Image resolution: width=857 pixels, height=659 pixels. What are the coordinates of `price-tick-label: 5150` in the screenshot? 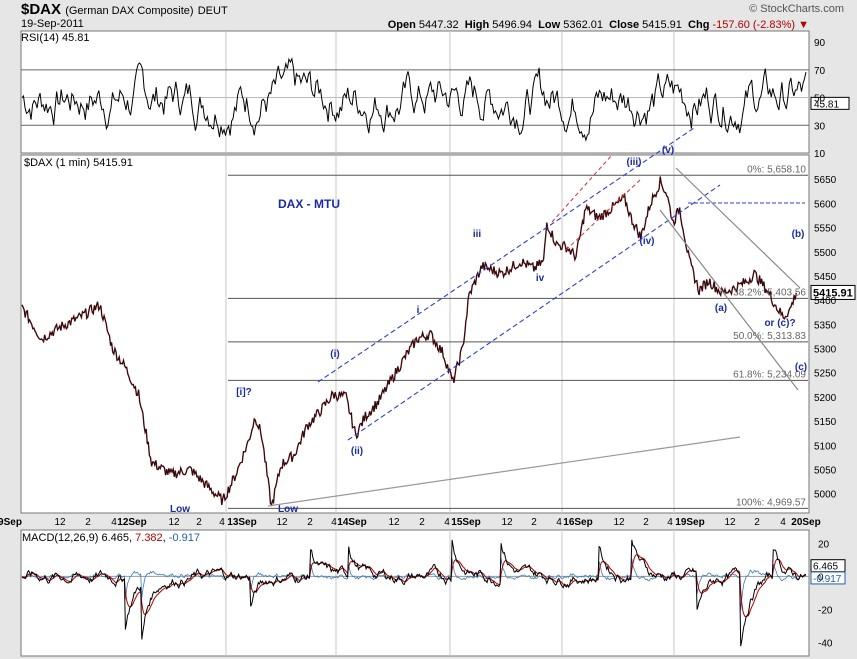 It's located at (825, 422).